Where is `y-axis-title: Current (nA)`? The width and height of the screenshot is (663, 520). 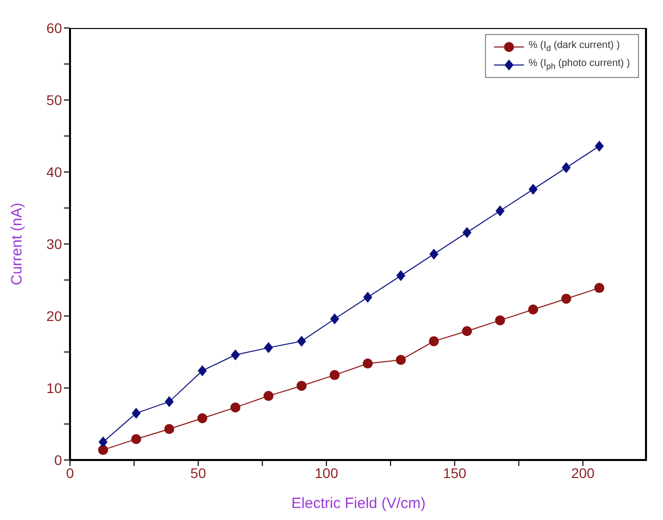
y-axis-title: Current (nA) is located at coordinates (17, 244).